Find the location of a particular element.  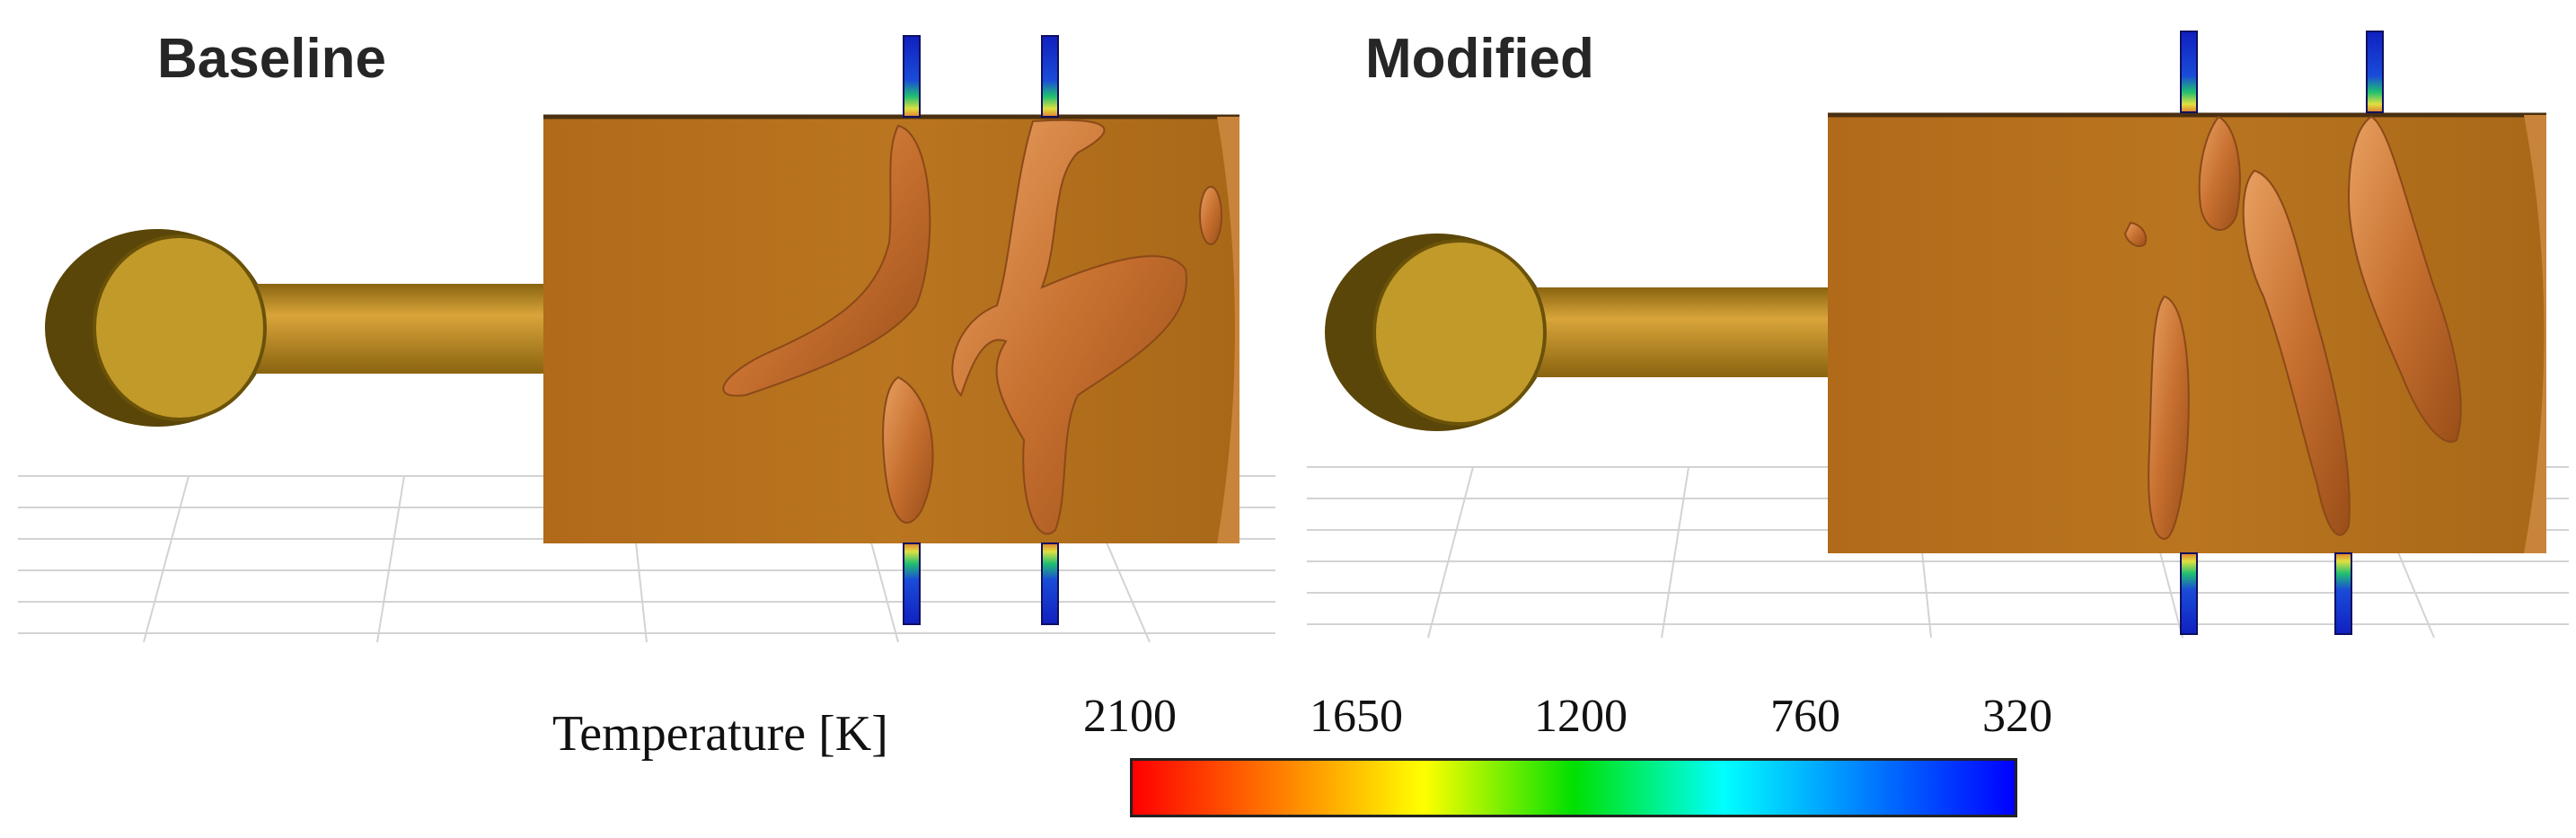

colorbar-title: Temperature [K] is located at coordinates (720, 734).